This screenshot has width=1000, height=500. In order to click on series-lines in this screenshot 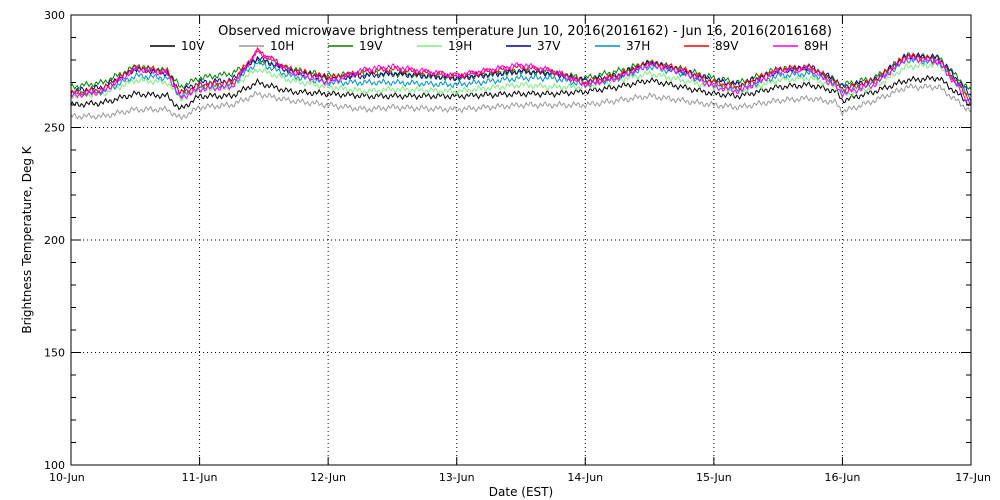, I will do `click(521, 83)`.